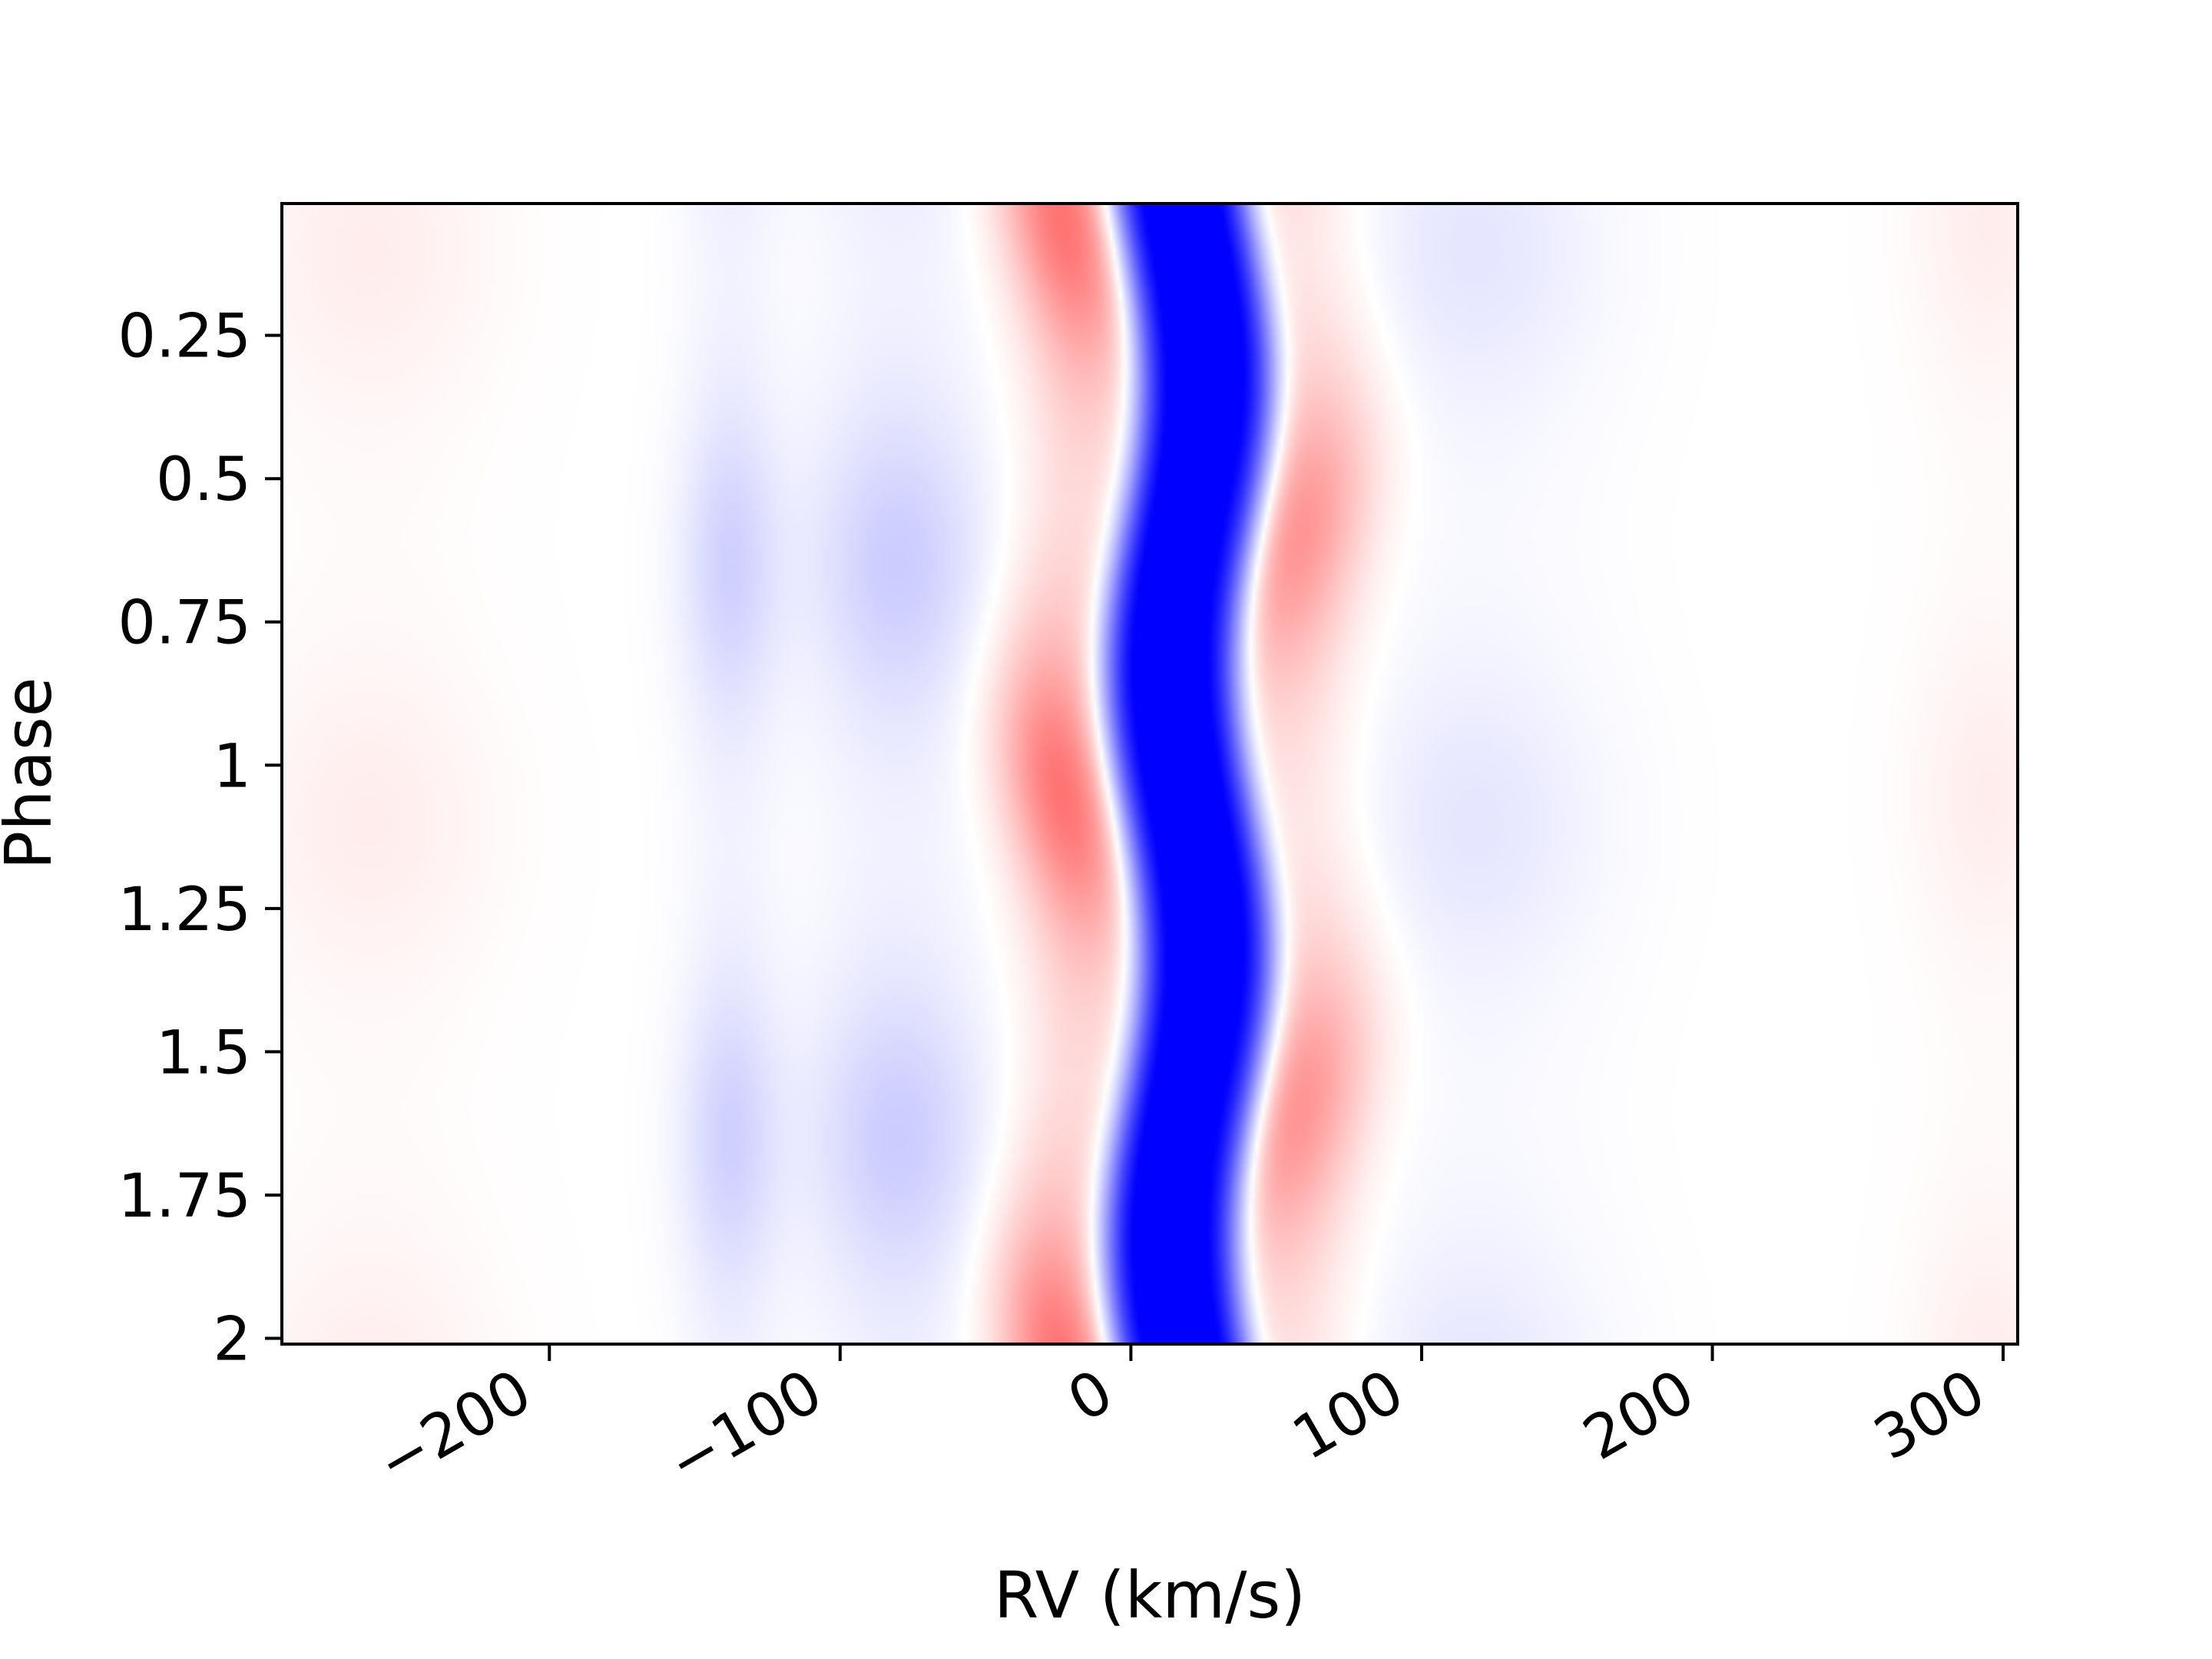 The image size is (2212, 1659). I want to click on y-tick-label: 1.5, so click(204, 1053).